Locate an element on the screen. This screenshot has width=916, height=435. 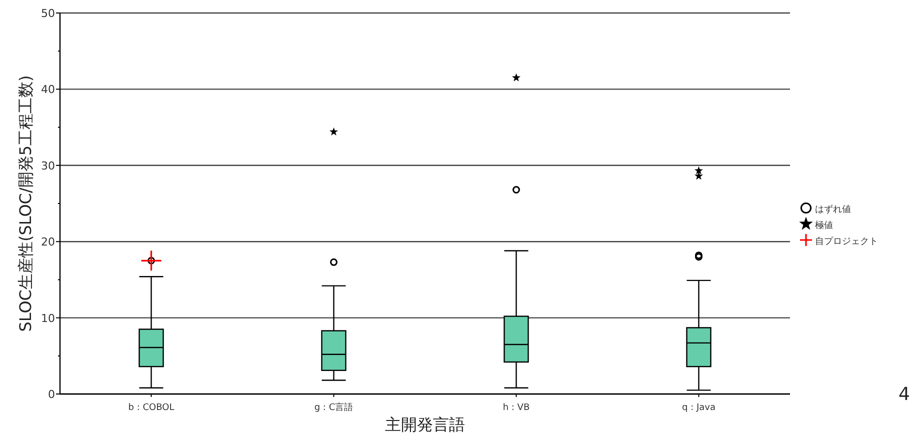
x-tick-label: h : VB is located at coordinates (516, 408).